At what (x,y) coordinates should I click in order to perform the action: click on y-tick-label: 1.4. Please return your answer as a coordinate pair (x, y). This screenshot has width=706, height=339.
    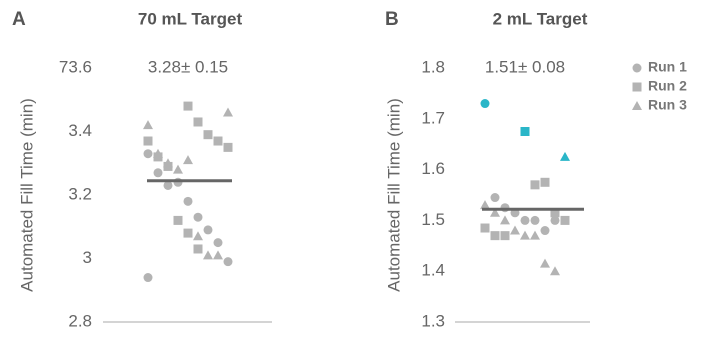
    Looking at the image, I should click on (433, 270).